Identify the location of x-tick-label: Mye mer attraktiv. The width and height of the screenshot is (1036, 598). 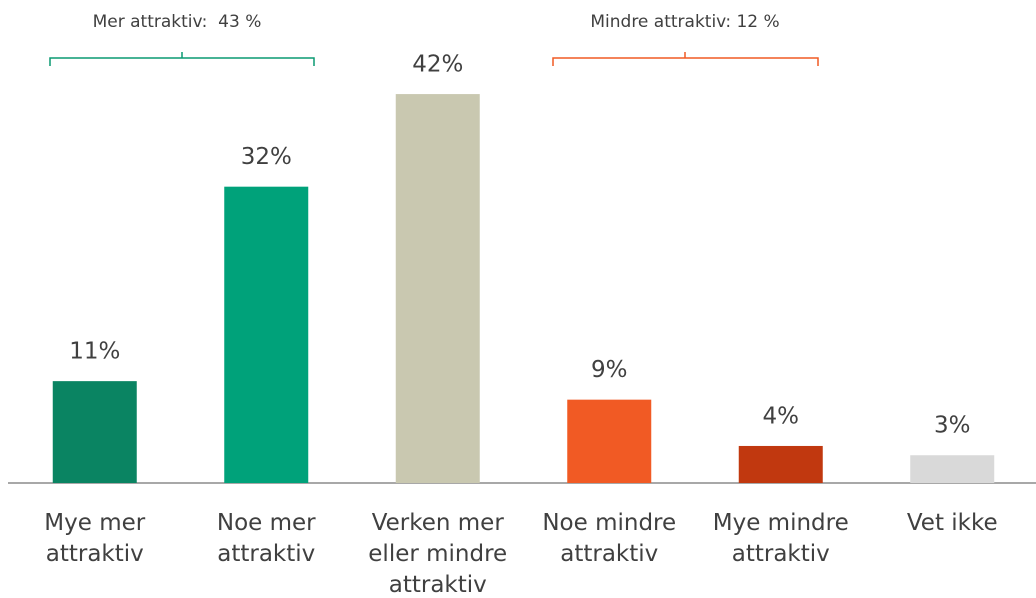
(95, 538).